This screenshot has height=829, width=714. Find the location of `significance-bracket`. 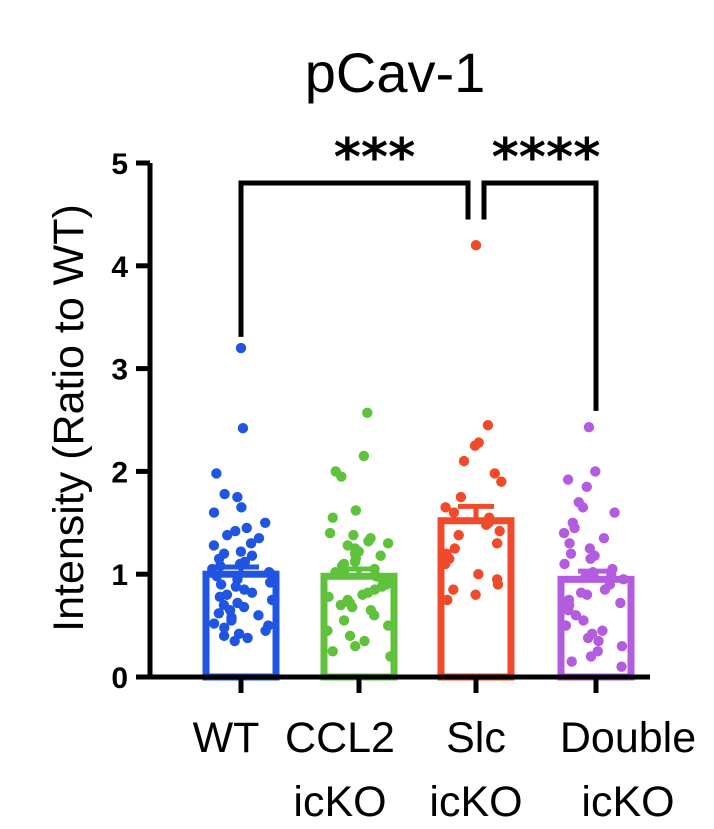

significance-bracket is located at coordinates (540, 295).